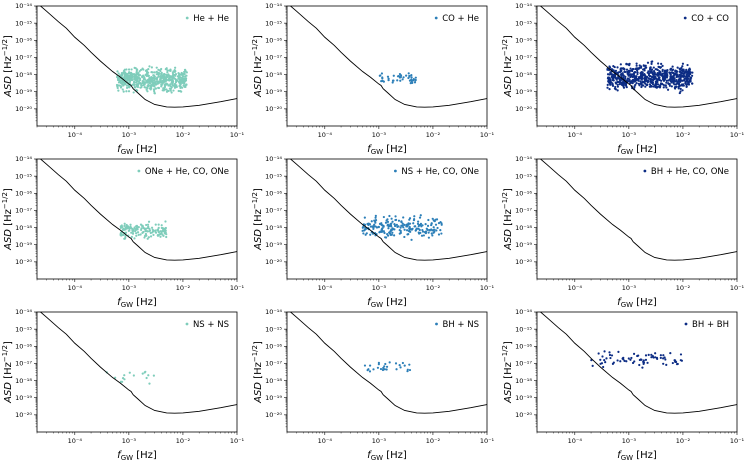 The width and height of the screenshot is (747, 467). I want to click on x-tick-label: 10⁻², so click(433, 135).